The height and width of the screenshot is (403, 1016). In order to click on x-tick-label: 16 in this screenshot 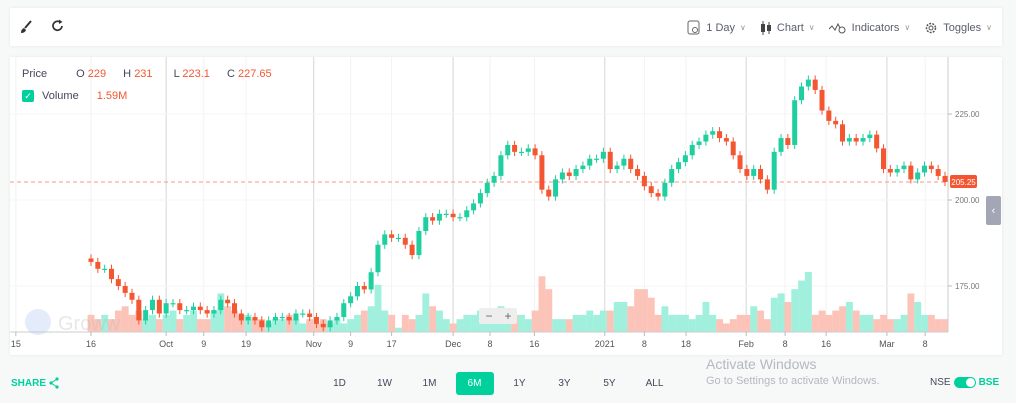, I will do `click(534, 344)`.